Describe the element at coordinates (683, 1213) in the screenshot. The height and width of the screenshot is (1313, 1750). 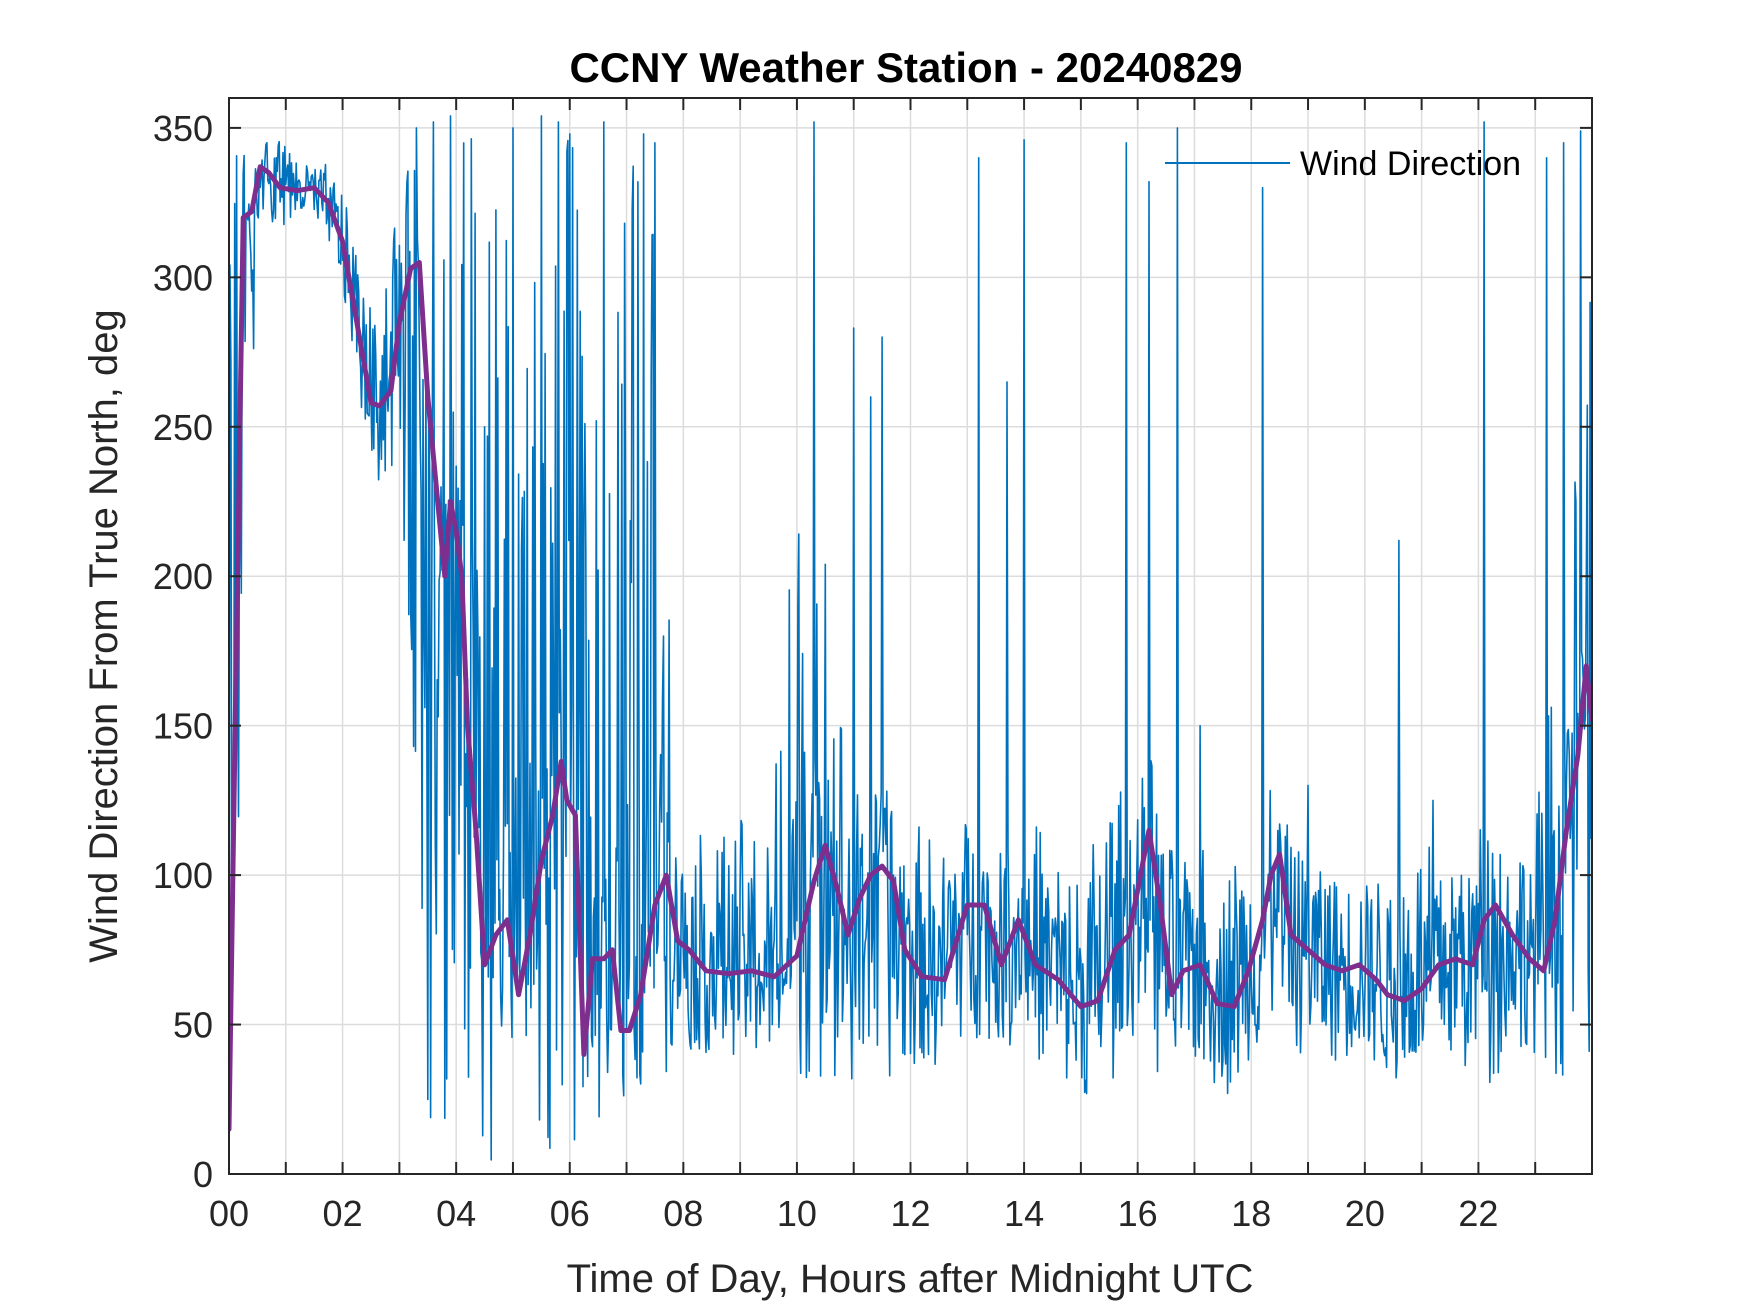
I see `x-tick-label: 08` at that location.